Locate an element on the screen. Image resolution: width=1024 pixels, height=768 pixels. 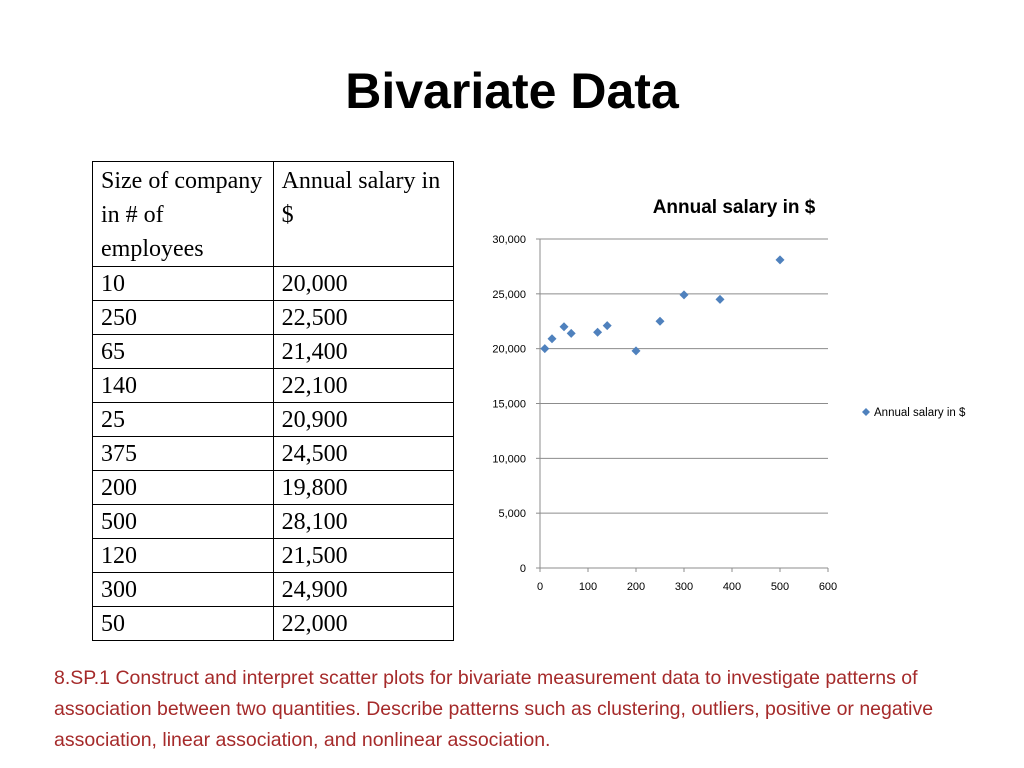
table-row: 25 20,900 is located at coordinates (273, 419).